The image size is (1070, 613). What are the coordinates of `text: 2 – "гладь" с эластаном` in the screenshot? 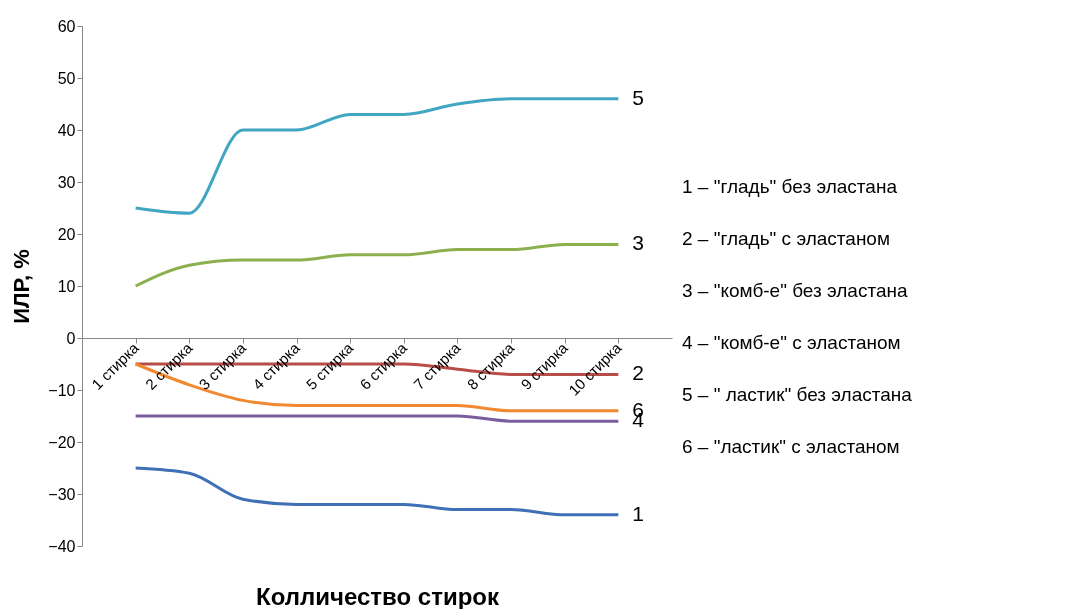 It's located at (786, 239).